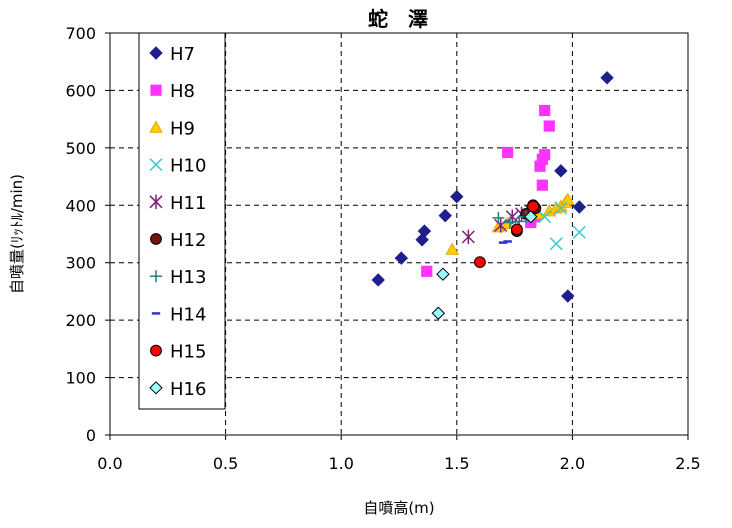 Image resolution: width=732 pixels, height=528 pixels. I want to click on legend-item-h8: H8, so click(172, 91).